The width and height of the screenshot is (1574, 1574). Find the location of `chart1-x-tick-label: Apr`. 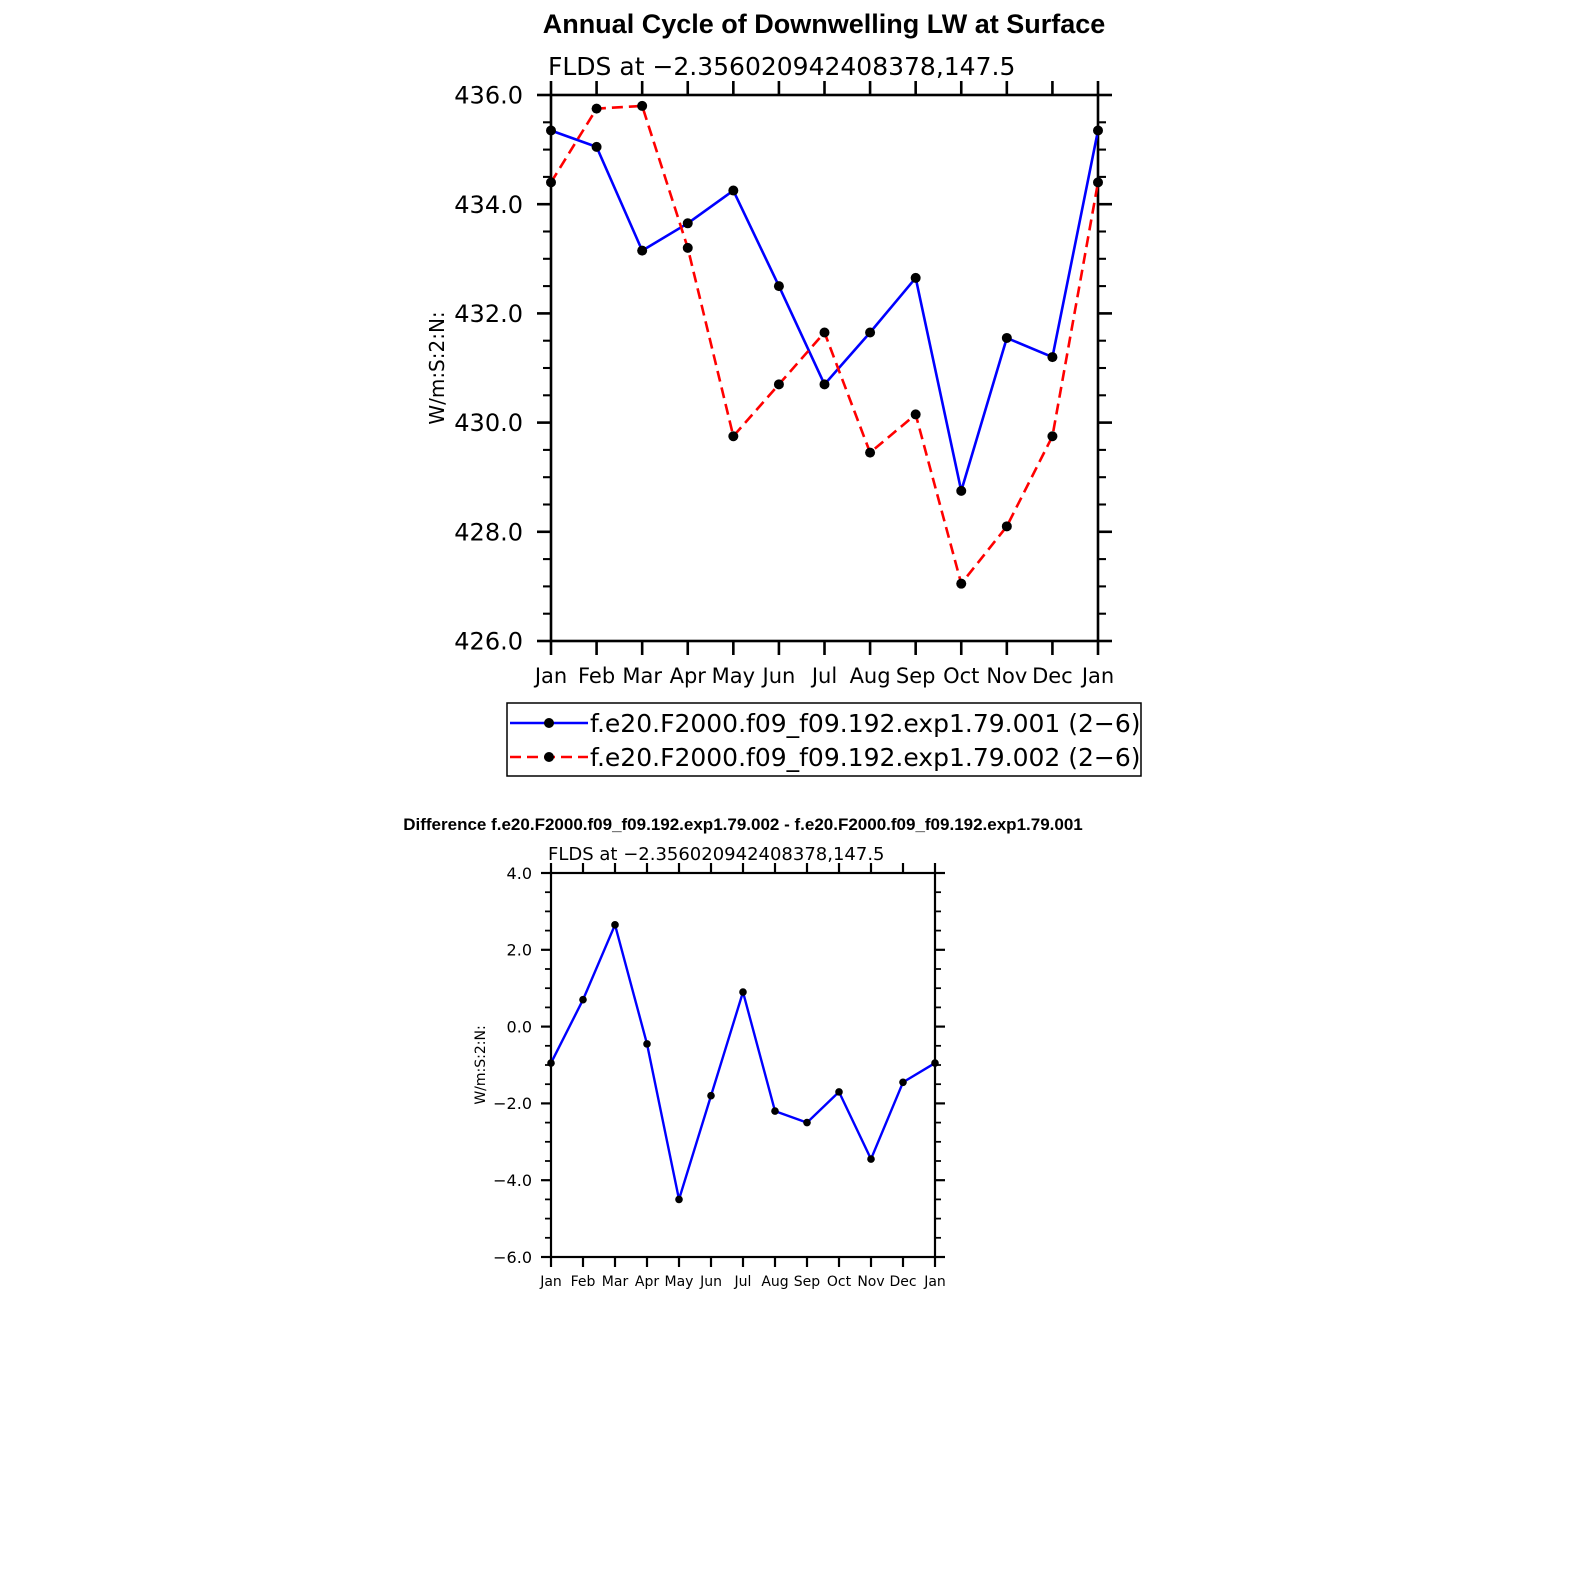

chart1-x-tick-label: Apr is located at coordinates (688, 676).